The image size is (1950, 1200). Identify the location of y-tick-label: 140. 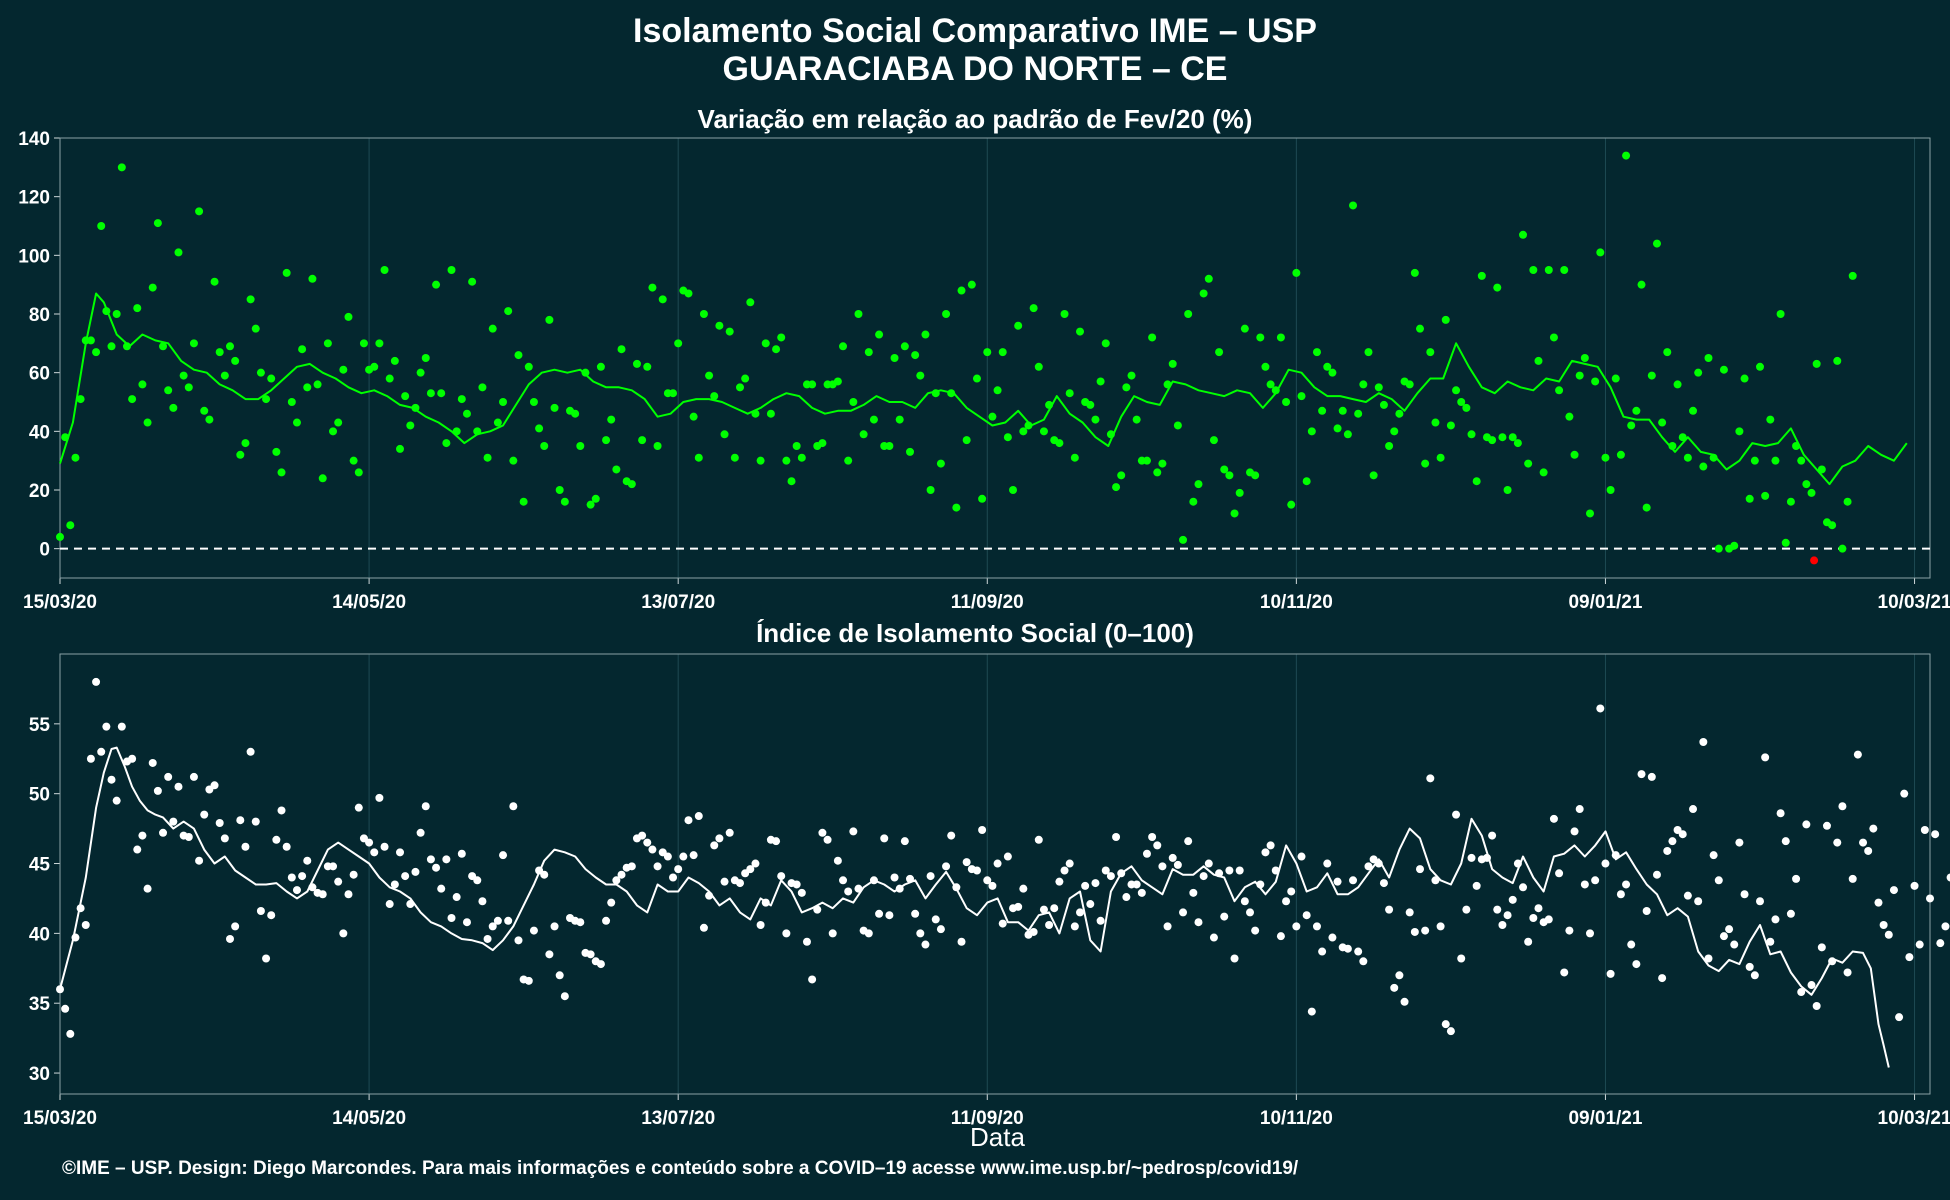
(34, 139).